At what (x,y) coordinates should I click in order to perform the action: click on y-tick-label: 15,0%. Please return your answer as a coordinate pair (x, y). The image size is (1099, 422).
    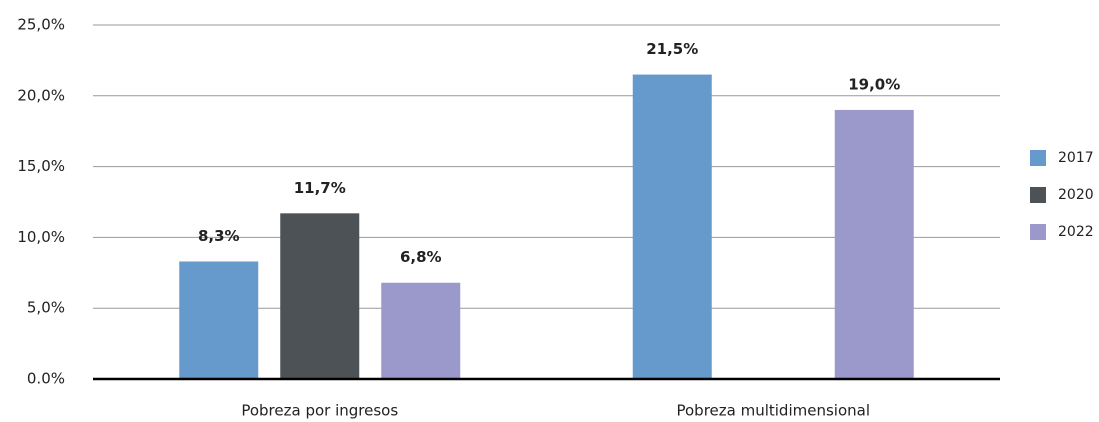
    Looking at the image, I should click on (41, 166).